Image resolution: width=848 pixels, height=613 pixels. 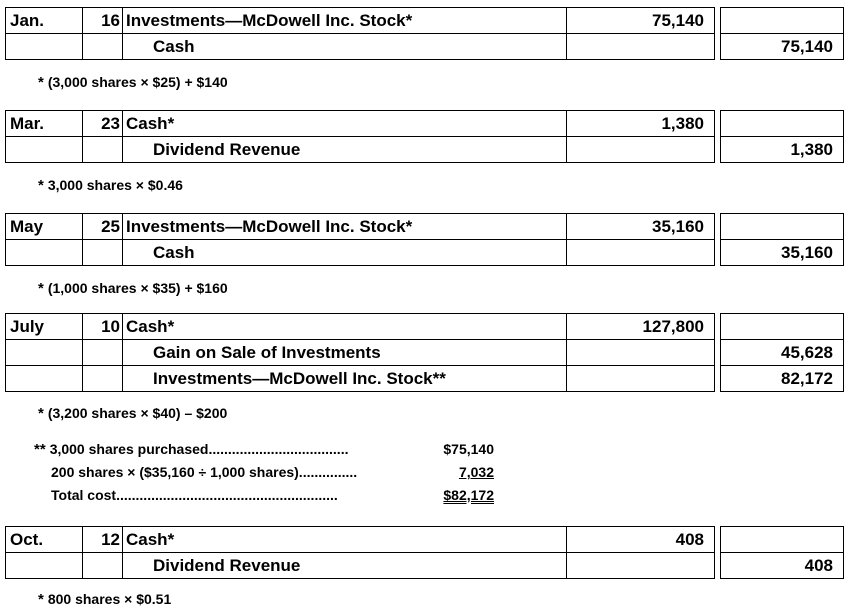 I want to click on entry-month: Mar., so click(x=44, y=123).